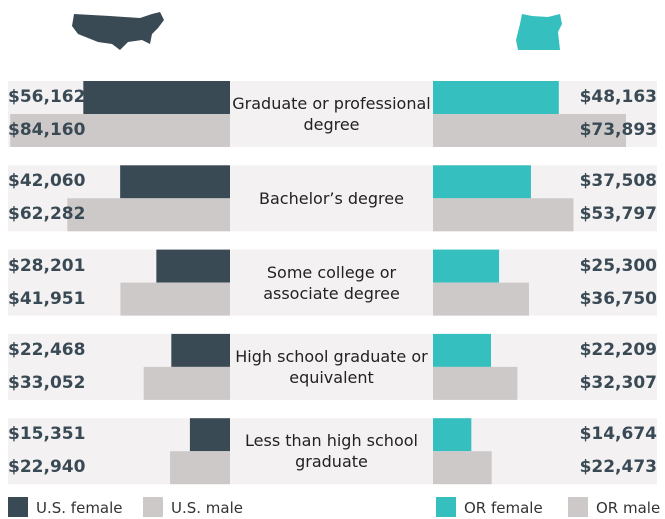  I want to click on value-label: $48,163, so click(618, 97).